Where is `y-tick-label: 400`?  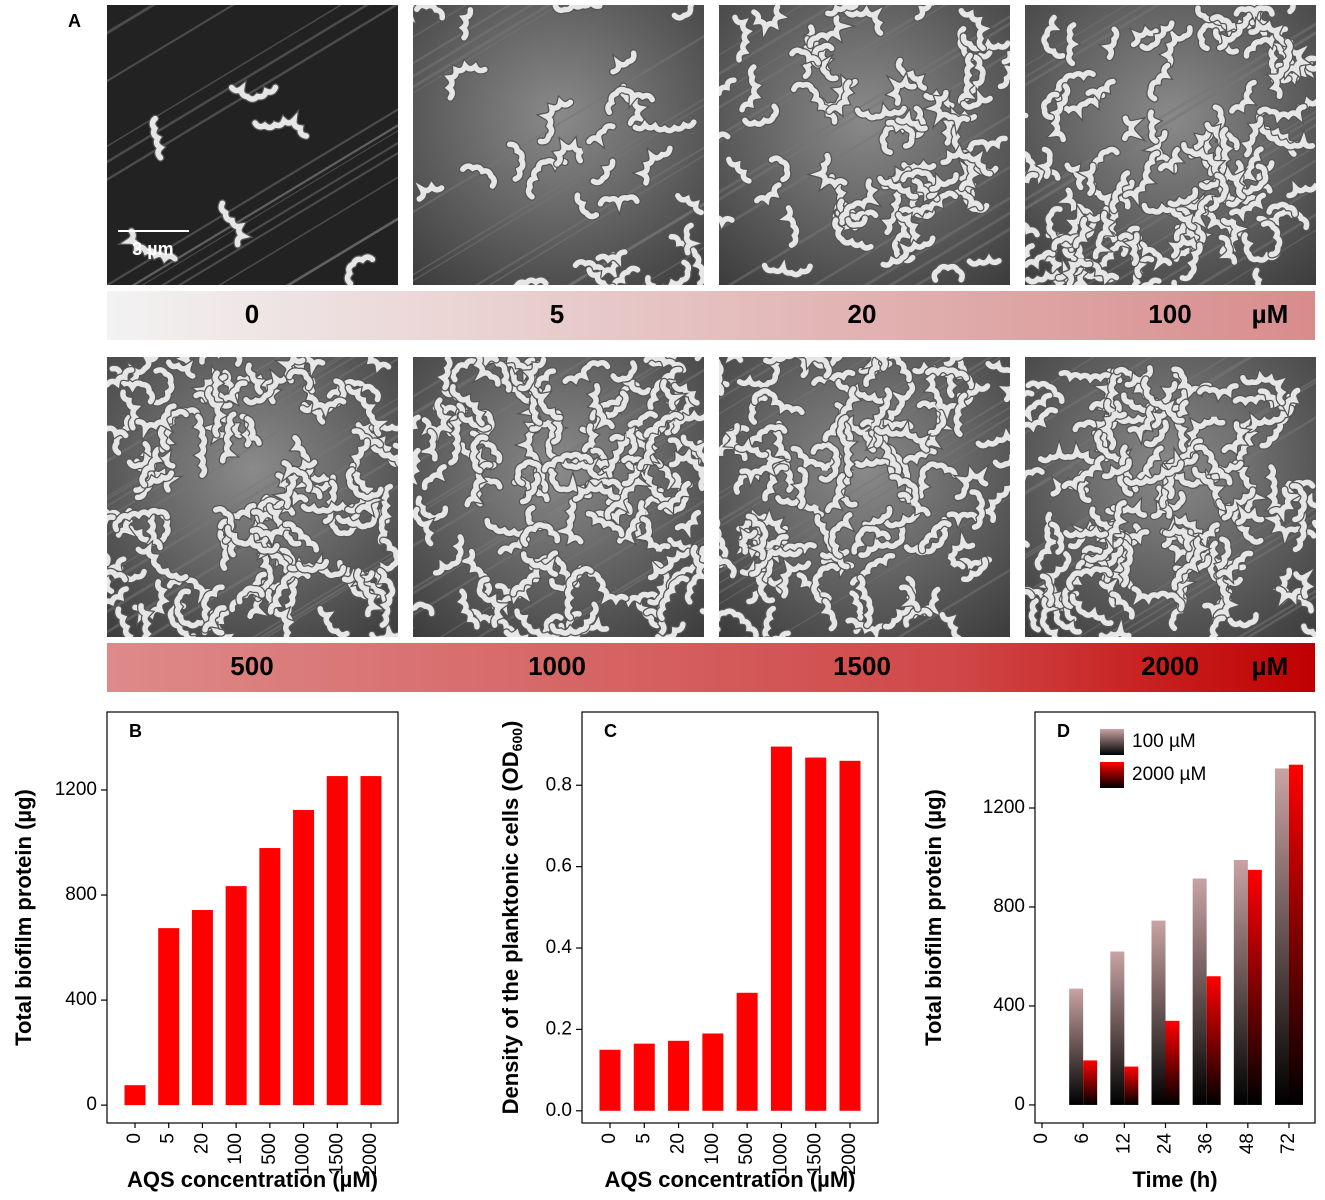
y-tick-label: 400 is located at coordinates (1009, 1005).